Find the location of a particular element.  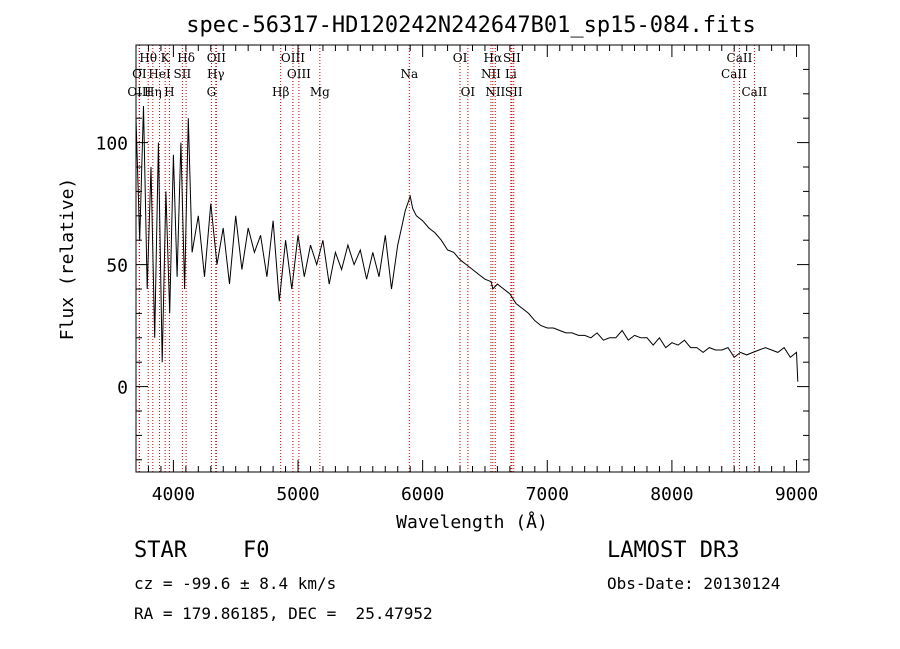

x-tick-label: 9000 is located at coordinates (796, 494).